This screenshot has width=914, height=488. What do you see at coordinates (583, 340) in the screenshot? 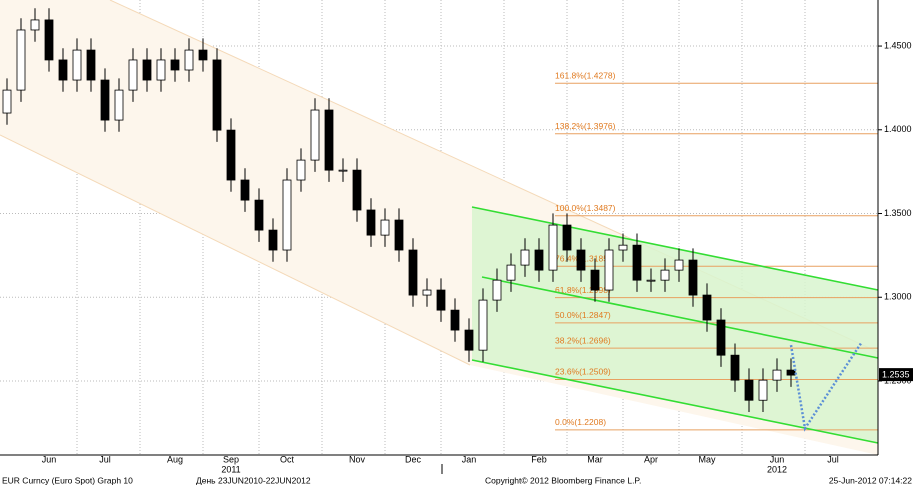
I see `fib-label: 38.2%(1.2696)` at bounding box center [583, 340].